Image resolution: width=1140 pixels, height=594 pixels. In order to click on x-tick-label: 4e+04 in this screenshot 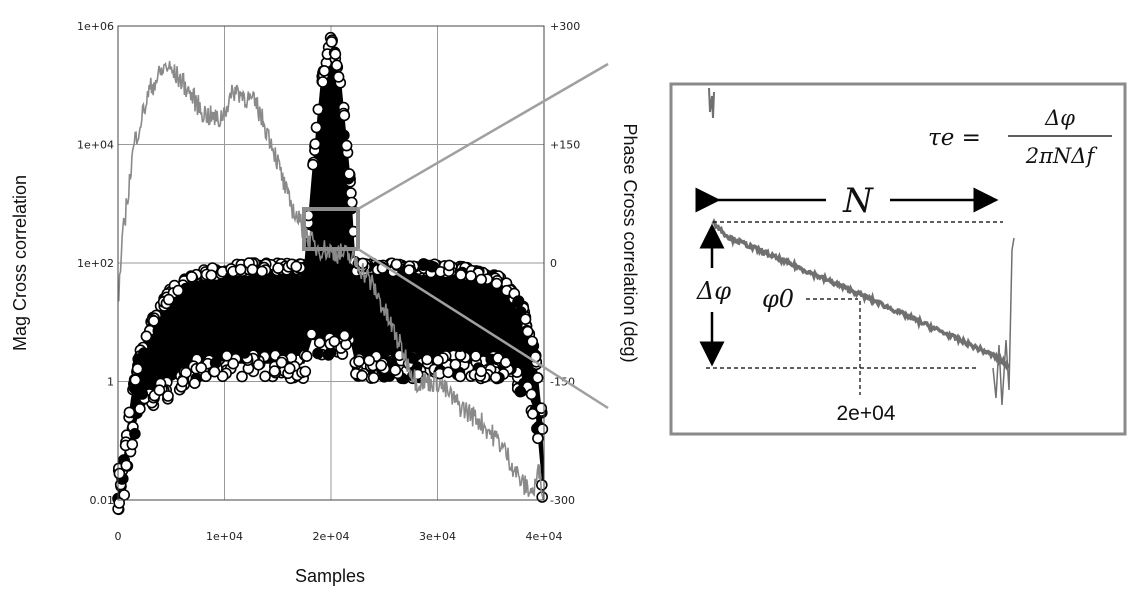, I will do `click(544, 536)`.